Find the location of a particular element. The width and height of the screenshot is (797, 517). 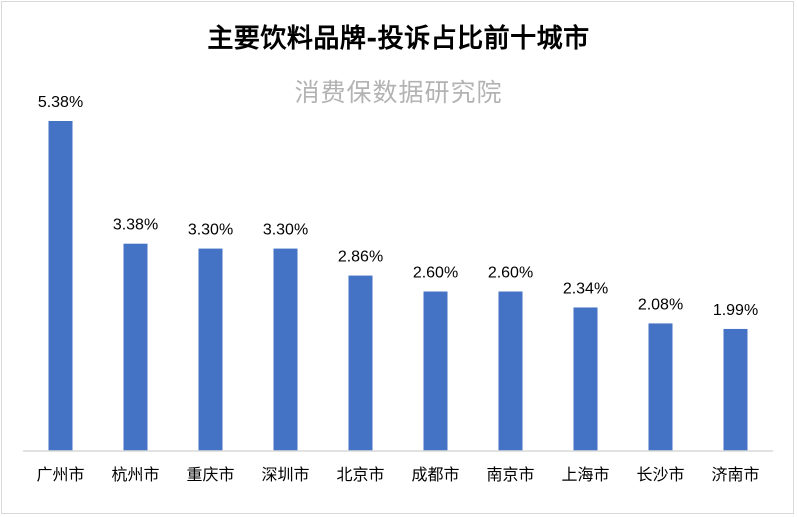

category-label: 上海市 is located at coordinates (585, 474).